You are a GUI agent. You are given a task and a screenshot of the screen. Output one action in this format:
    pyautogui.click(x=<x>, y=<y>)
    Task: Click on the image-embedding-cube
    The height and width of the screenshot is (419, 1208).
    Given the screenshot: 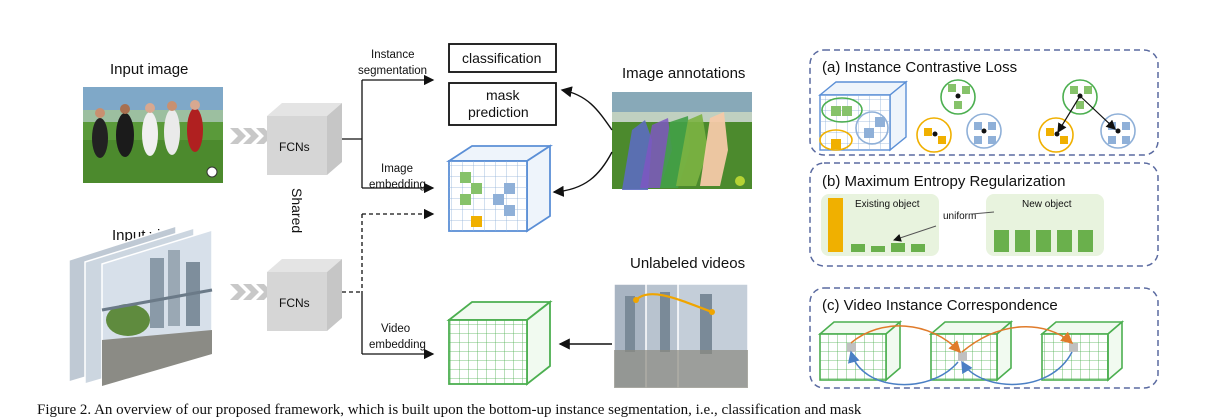 What is the action you would take?
    pyautogui.click(x=499, y=188)
    